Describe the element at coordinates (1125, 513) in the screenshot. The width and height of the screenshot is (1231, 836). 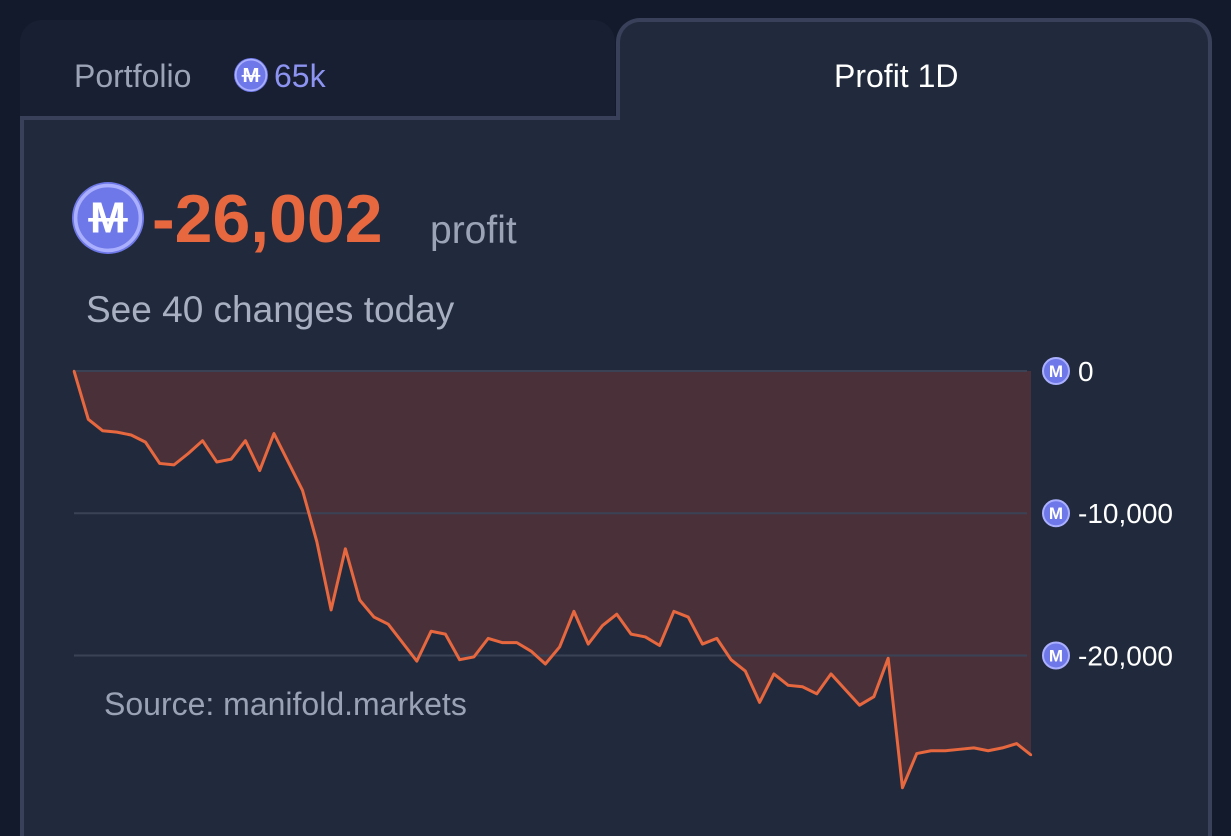
I see `y-tick-label: -10,000` at that location.